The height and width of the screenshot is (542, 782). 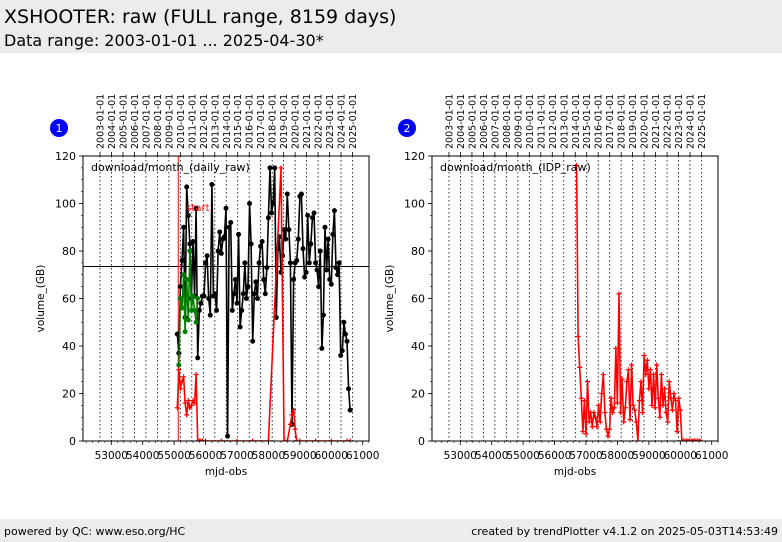 I want to click on date-tick-label: 2016-01-01, so click(x=250, y=121).